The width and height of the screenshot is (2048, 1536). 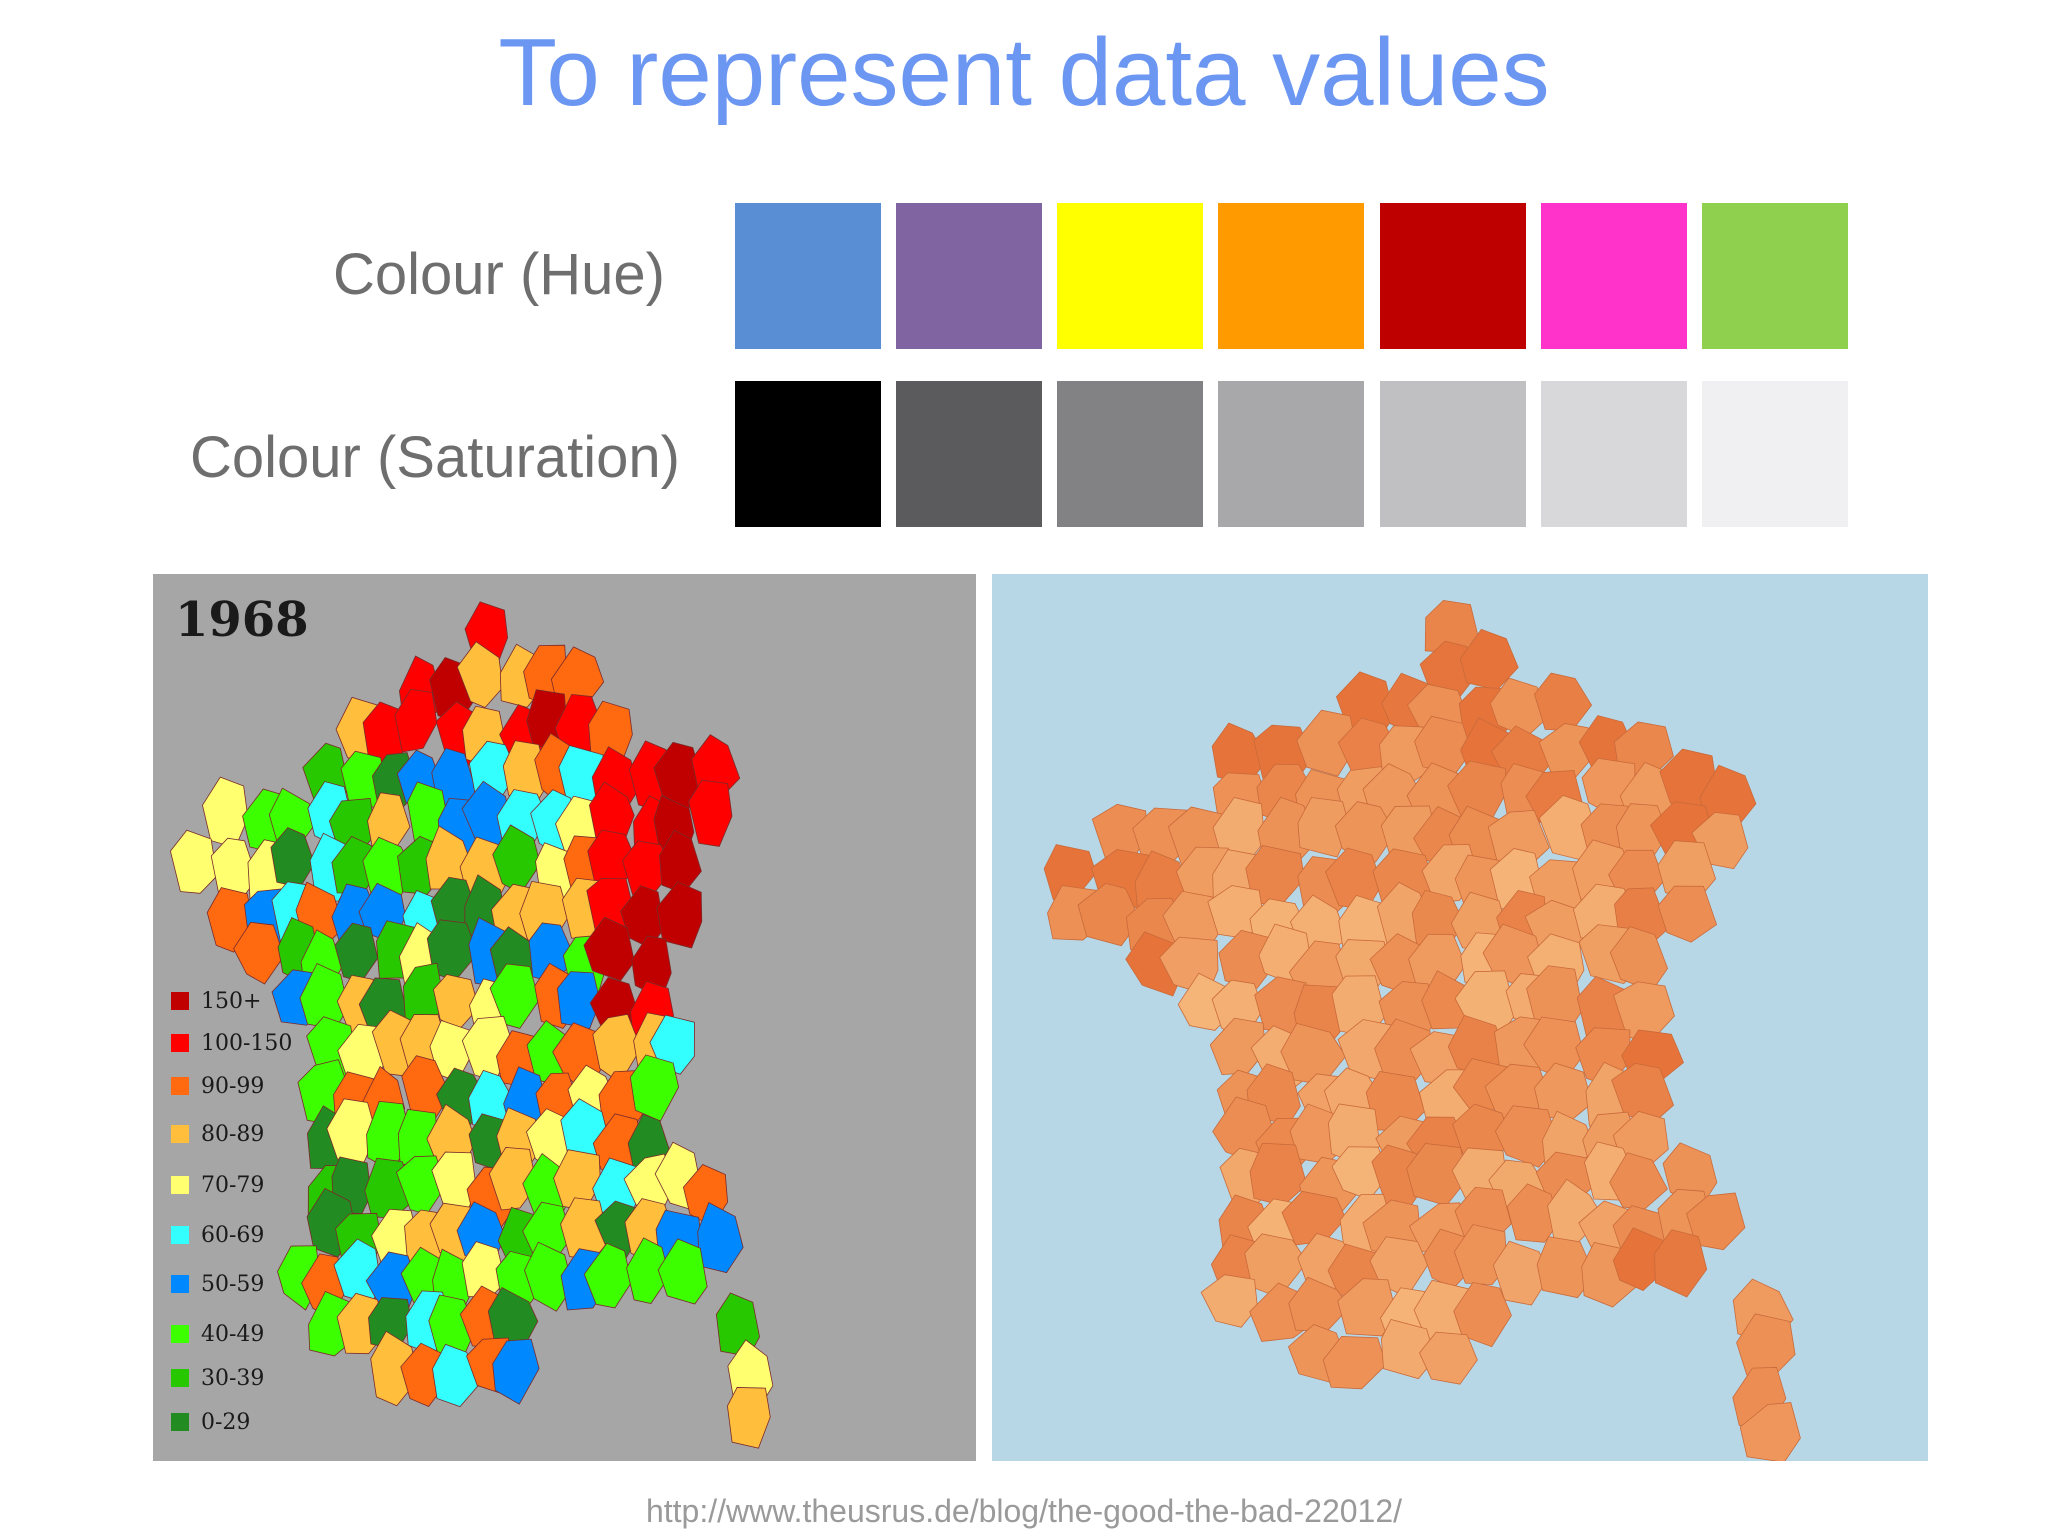 What do you see at coordinates (435, 457) in the screenshot?
I see `saturation-row-label: Colour (Saturation)` at bounding box center [435, 457].